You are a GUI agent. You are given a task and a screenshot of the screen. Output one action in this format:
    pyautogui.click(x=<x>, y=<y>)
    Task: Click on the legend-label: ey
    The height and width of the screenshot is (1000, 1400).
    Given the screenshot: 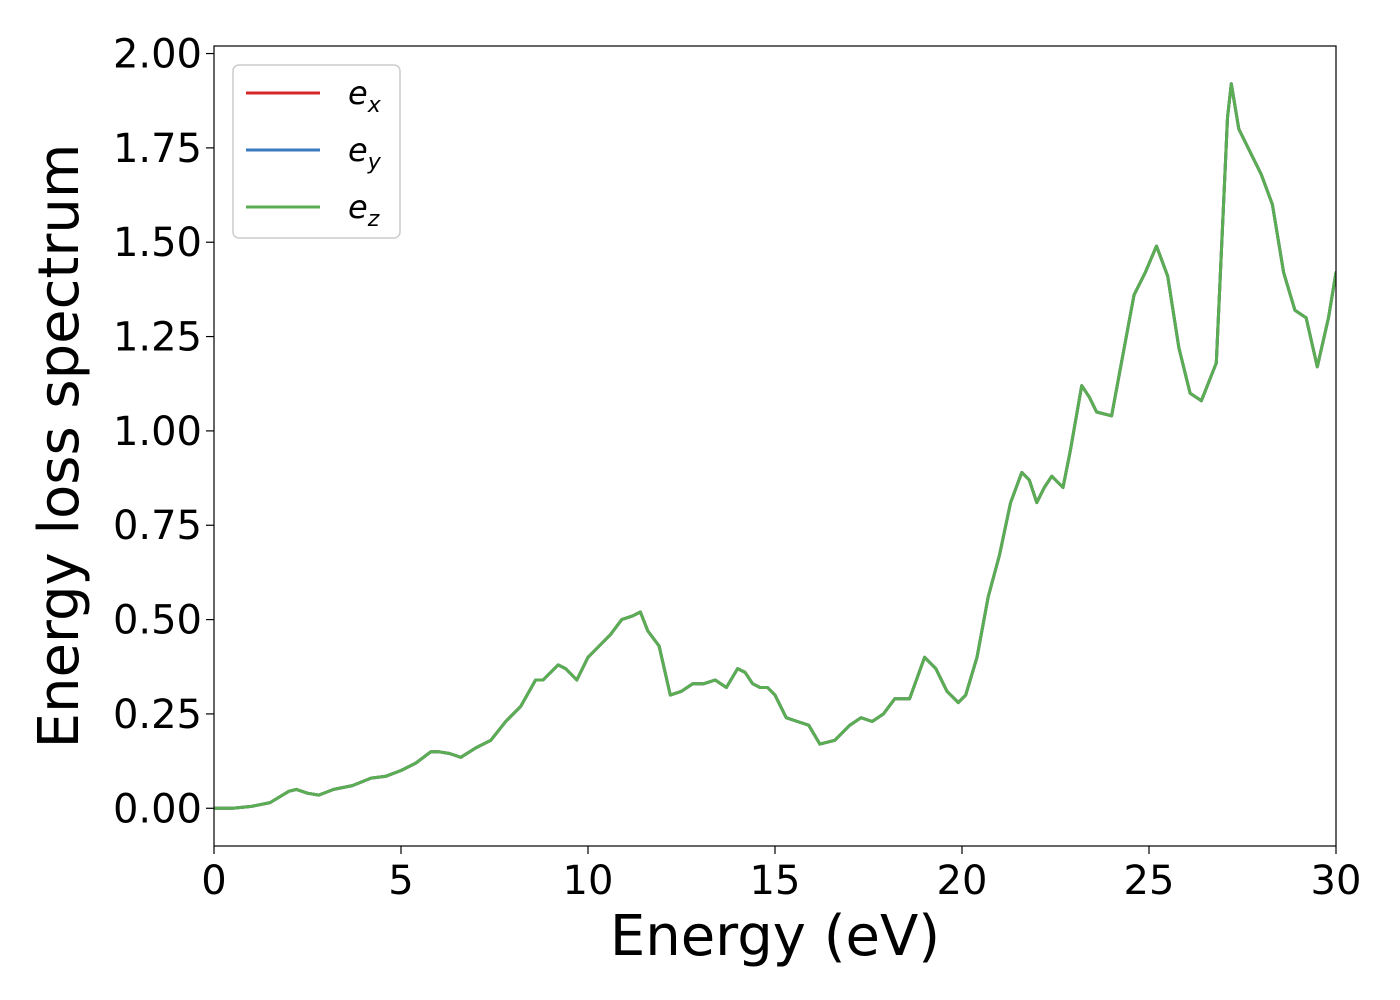 What is the action you would take?
    pyautogui.click(x=365, y=153)
    